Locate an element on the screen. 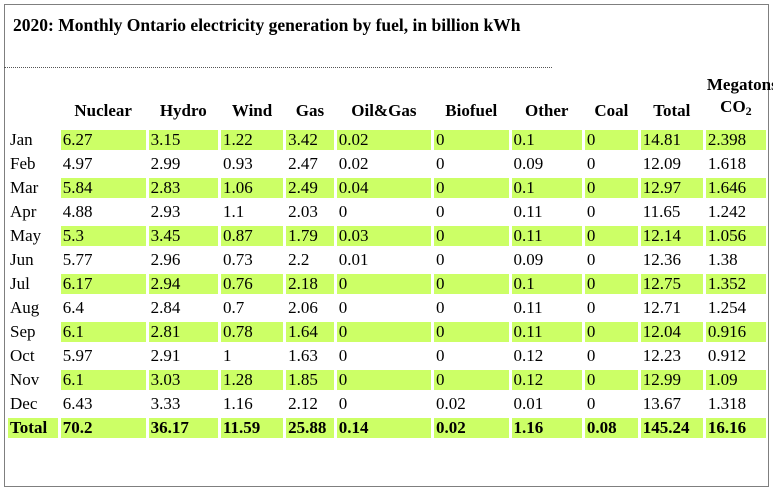  cell-wind: 1.22 is located at coordinates (252, 140).